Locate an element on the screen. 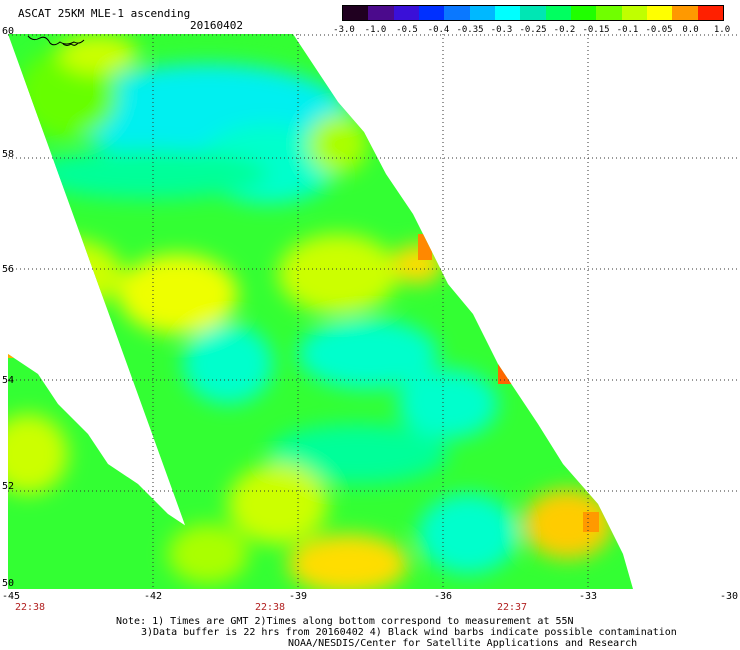  color-scale-tick-label: -0.35 is located at coordinates (470, 30).